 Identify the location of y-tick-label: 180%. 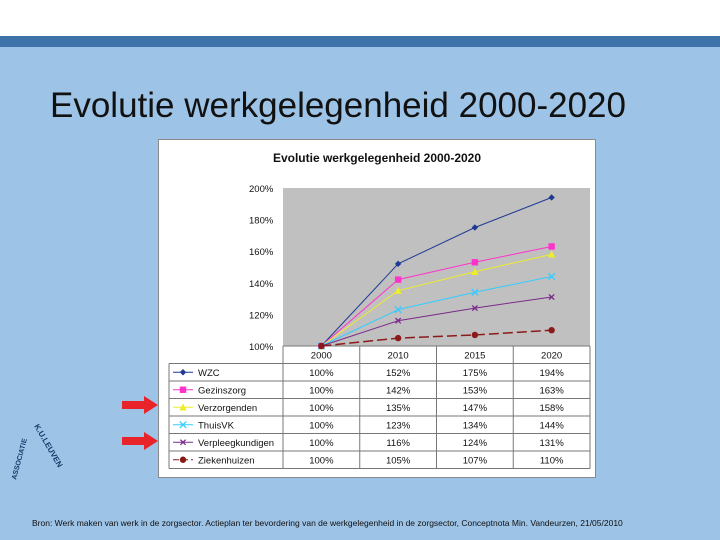
(261, 221).